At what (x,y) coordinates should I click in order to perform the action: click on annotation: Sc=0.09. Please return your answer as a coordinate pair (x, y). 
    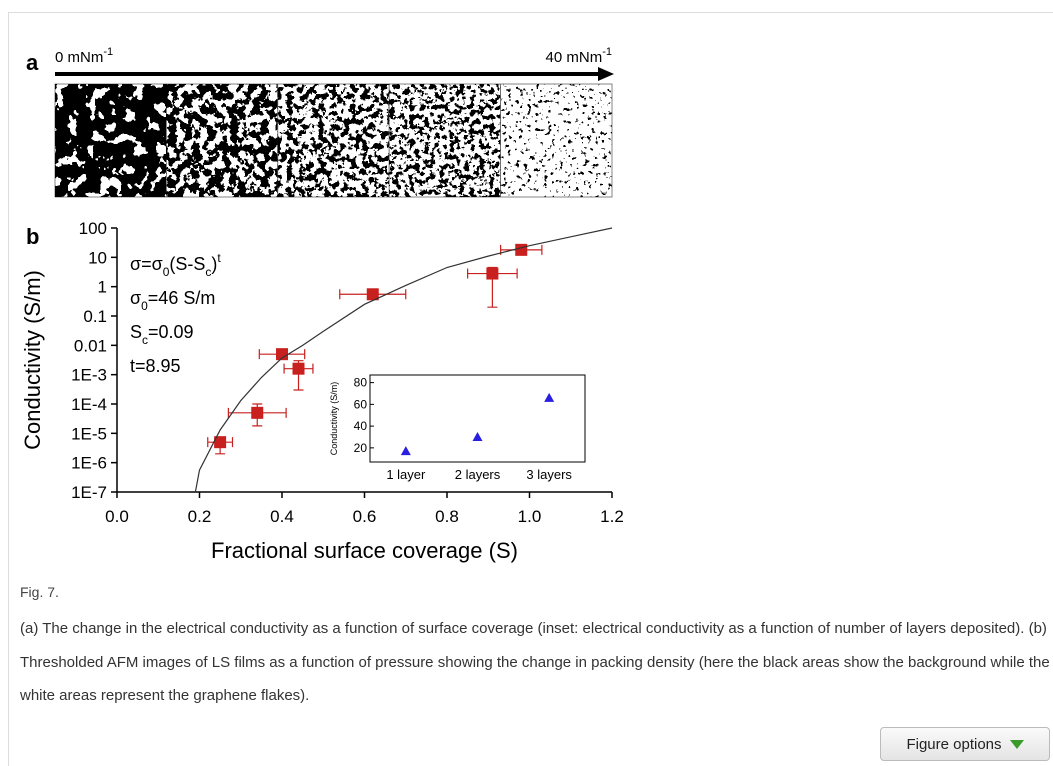
    Looking at the image, I should click on (162, 334).